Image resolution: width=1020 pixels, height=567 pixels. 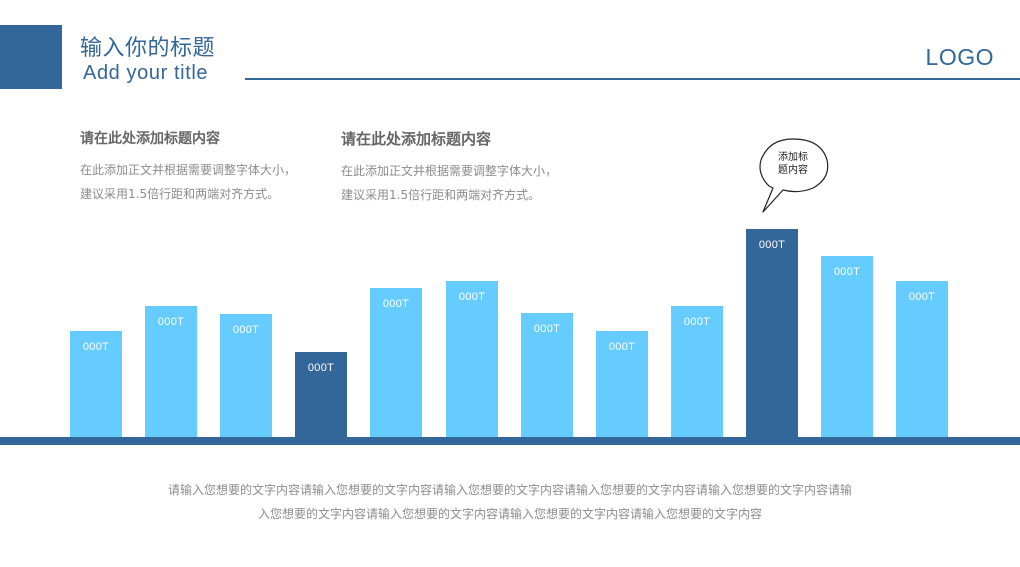 What do you see at coordinates (793, 170) in the screenshot?
I see `callout-line2: 题内容` at bounding box center [793, 170].